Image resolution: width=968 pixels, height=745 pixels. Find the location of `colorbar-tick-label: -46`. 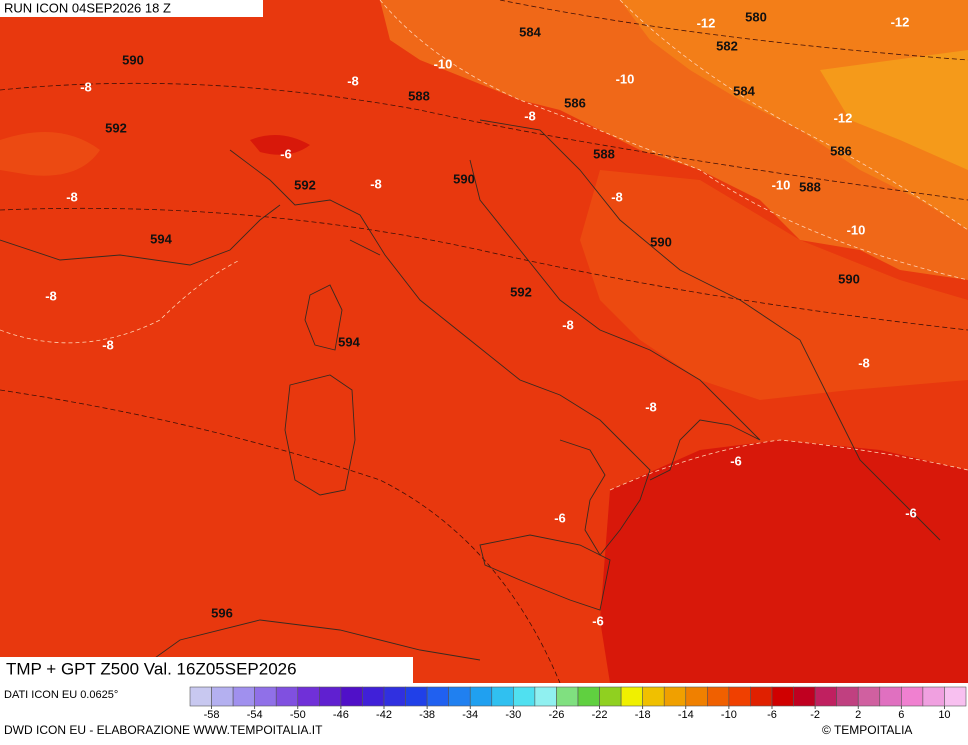

colorbar-tick-label: -46 is located at coordinates (341, 715).